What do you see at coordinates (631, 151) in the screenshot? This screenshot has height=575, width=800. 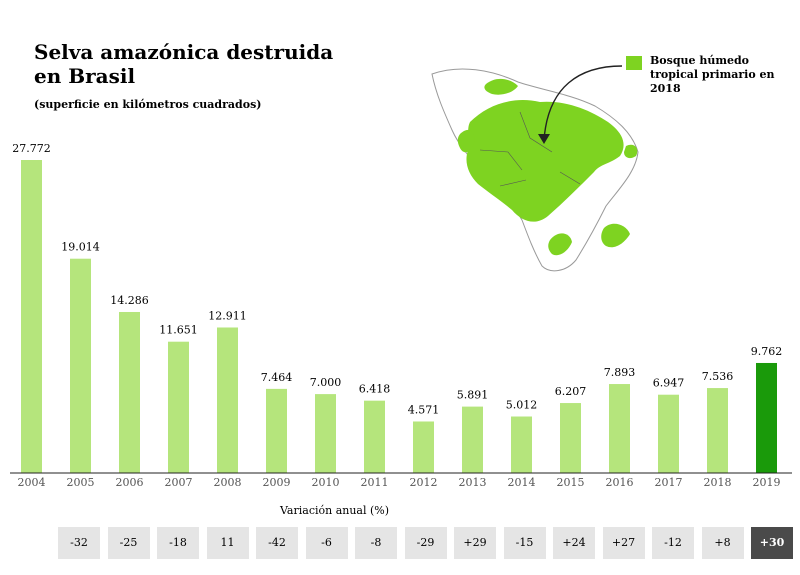 I see `forest-patch-east` at bounding box center [631, 151].